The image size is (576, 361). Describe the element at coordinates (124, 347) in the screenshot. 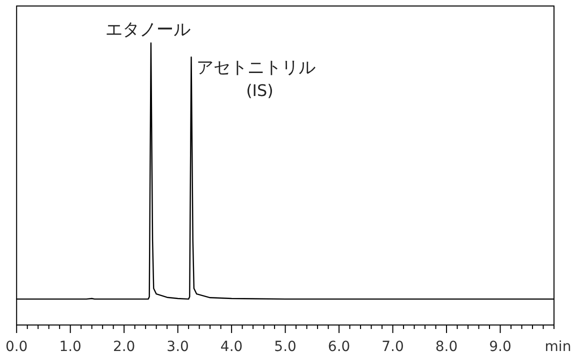

I see `x-tick-label: 2.0` at that location.